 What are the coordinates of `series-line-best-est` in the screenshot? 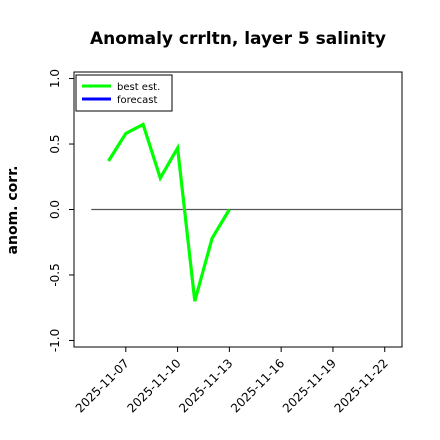 It's located at (169, 212).